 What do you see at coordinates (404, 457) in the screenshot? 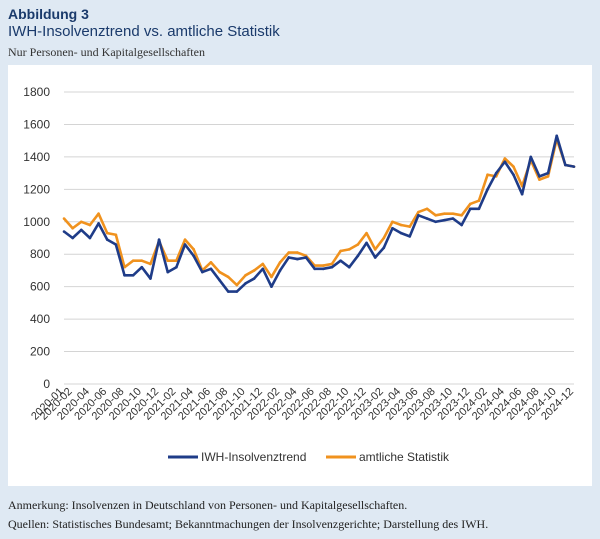
I see `legend-label-amtlich: amtliche Statistik` at bounding box center [404, 457].